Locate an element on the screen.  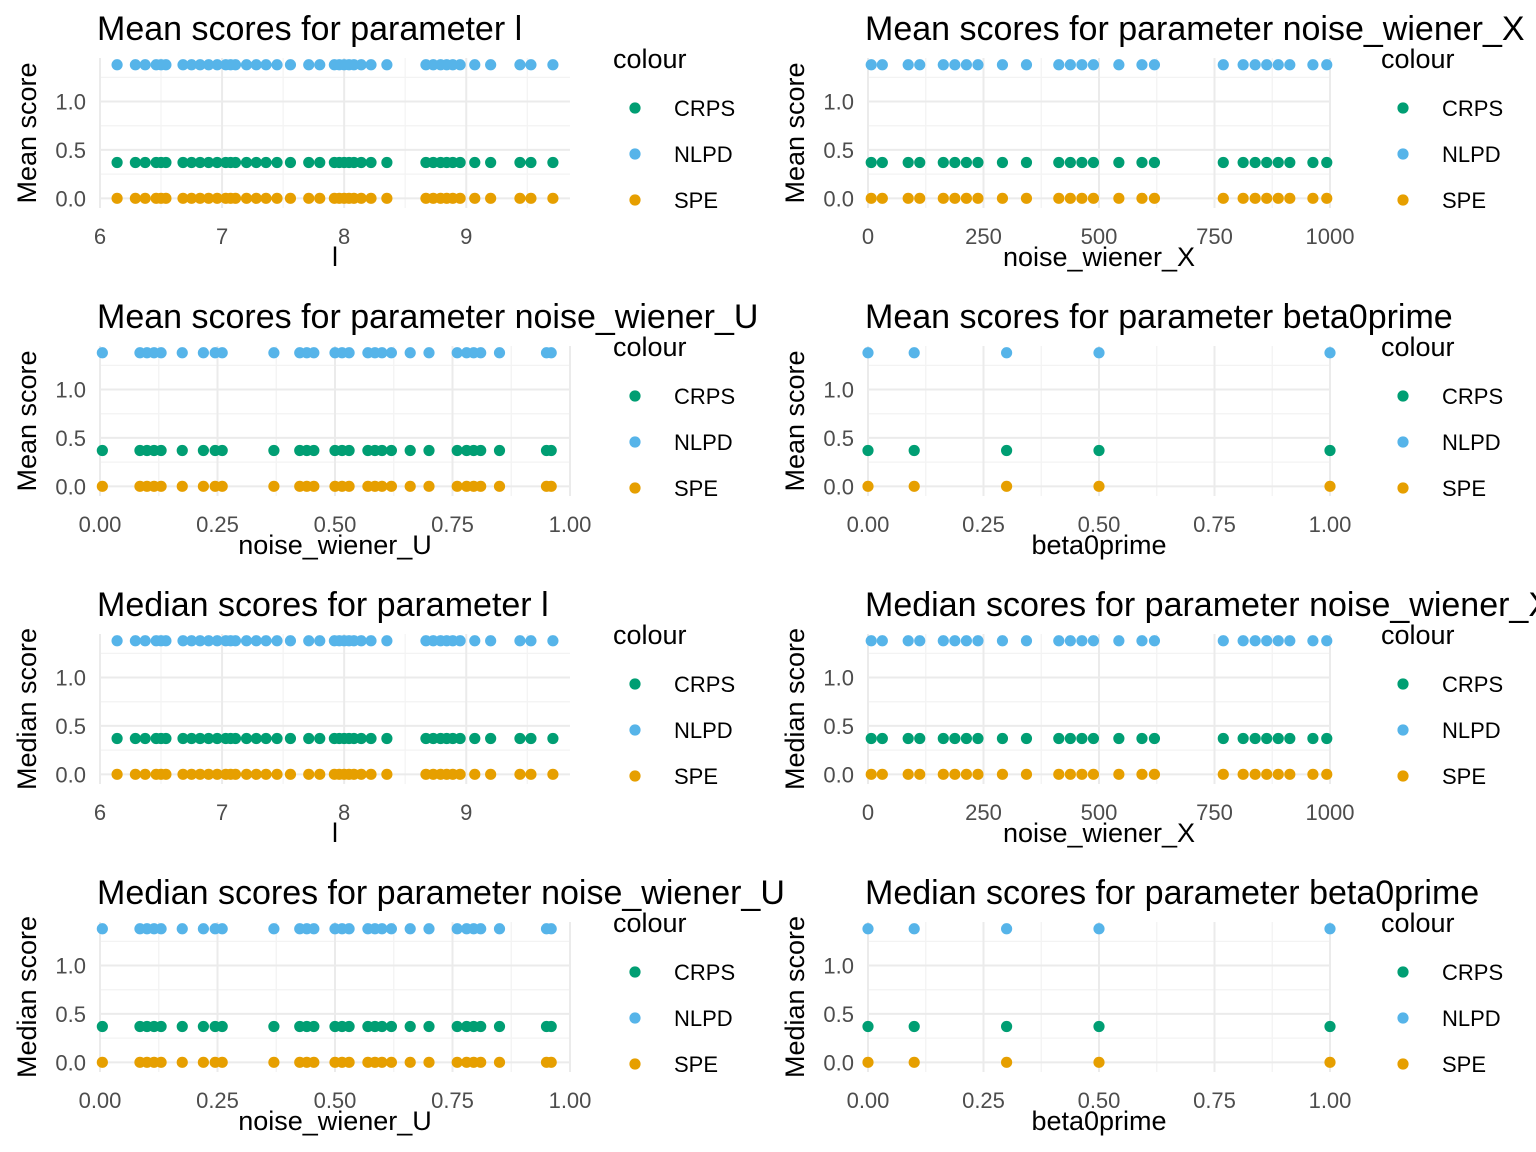
legend-key-crps is located at coordinates (1403, 684).